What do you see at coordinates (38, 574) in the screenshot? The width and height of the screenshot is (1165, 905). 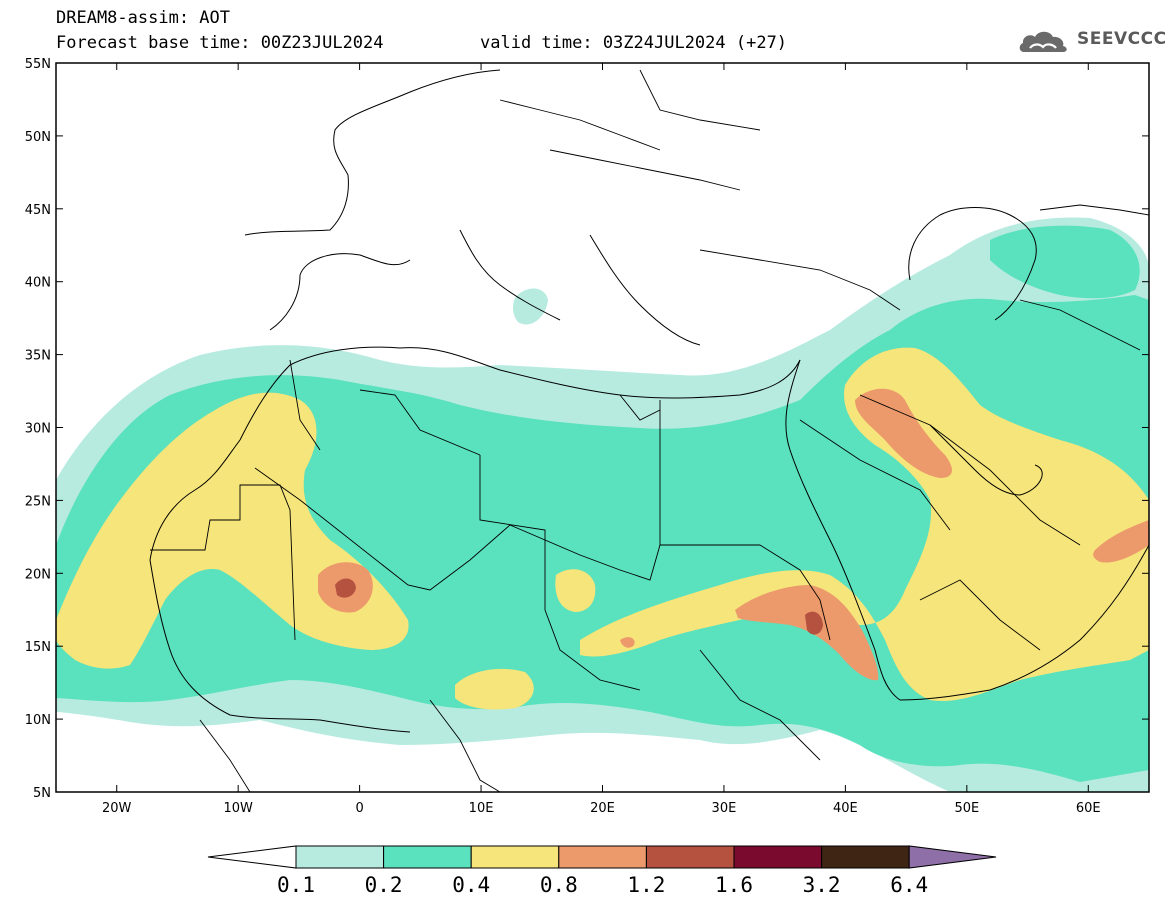 I see `lat-label: 20N` at bounding box center [38, 574].